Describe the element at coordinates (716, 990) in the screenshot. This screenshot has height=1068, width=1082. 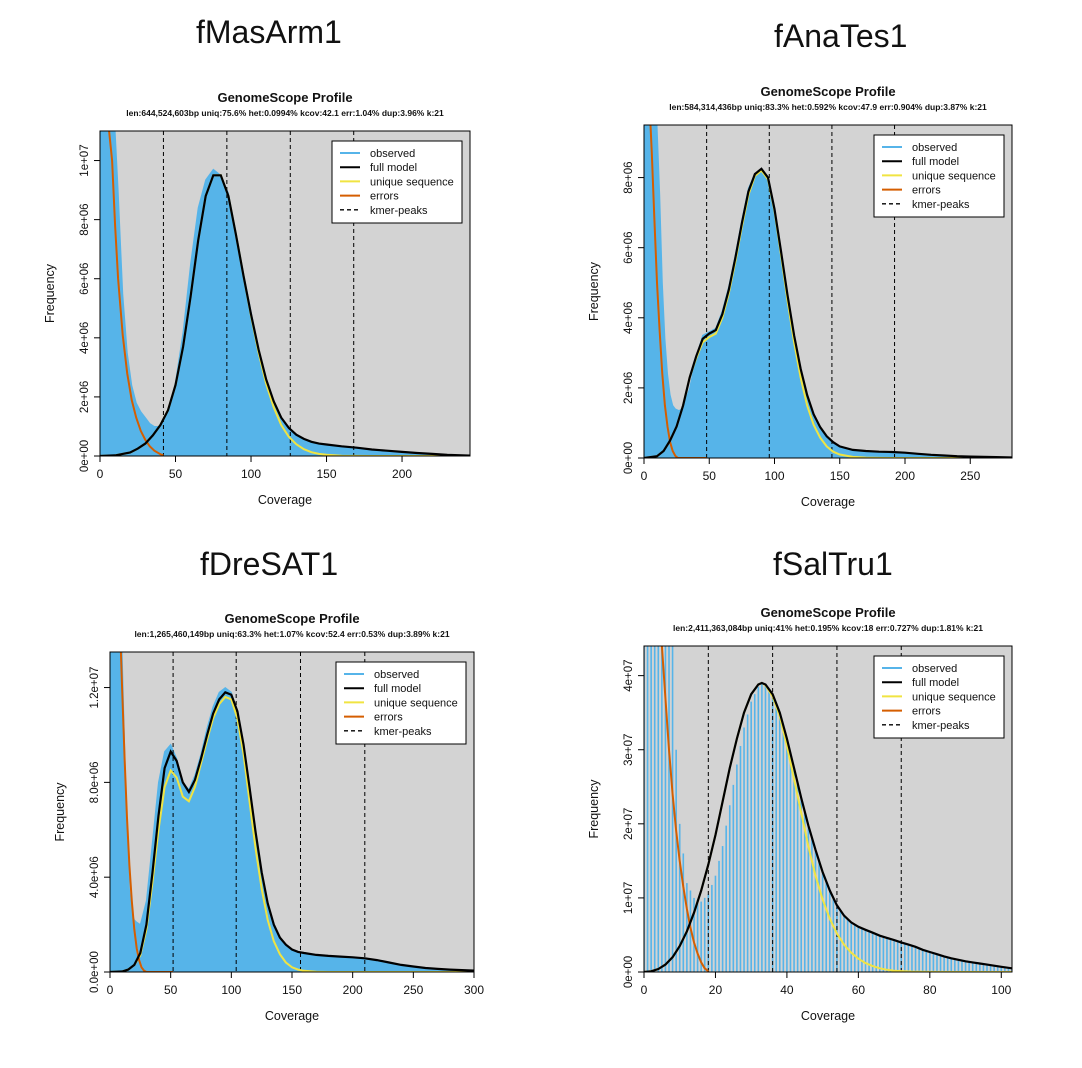
I see `x-tick-label: 20` at that location.